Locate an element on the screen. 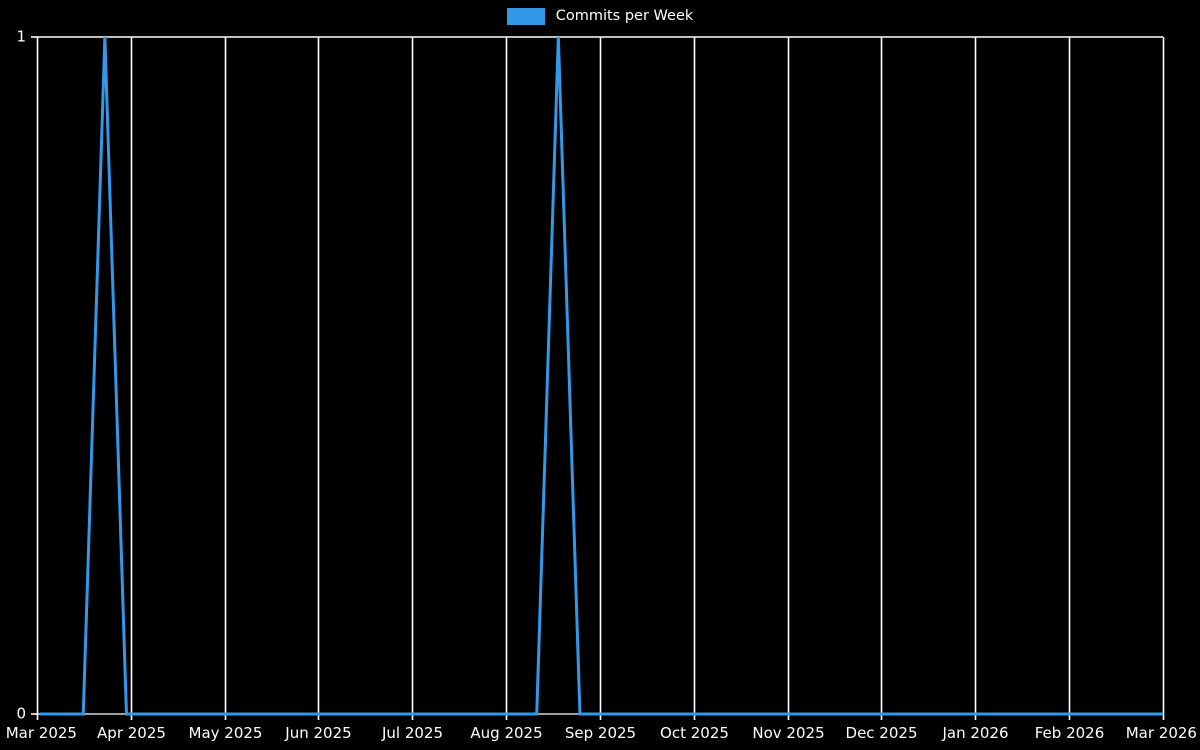 This screenshot has height=750, width=1200. x-tick-label-6: Sep 2025 is located at coordinates (600, 733).